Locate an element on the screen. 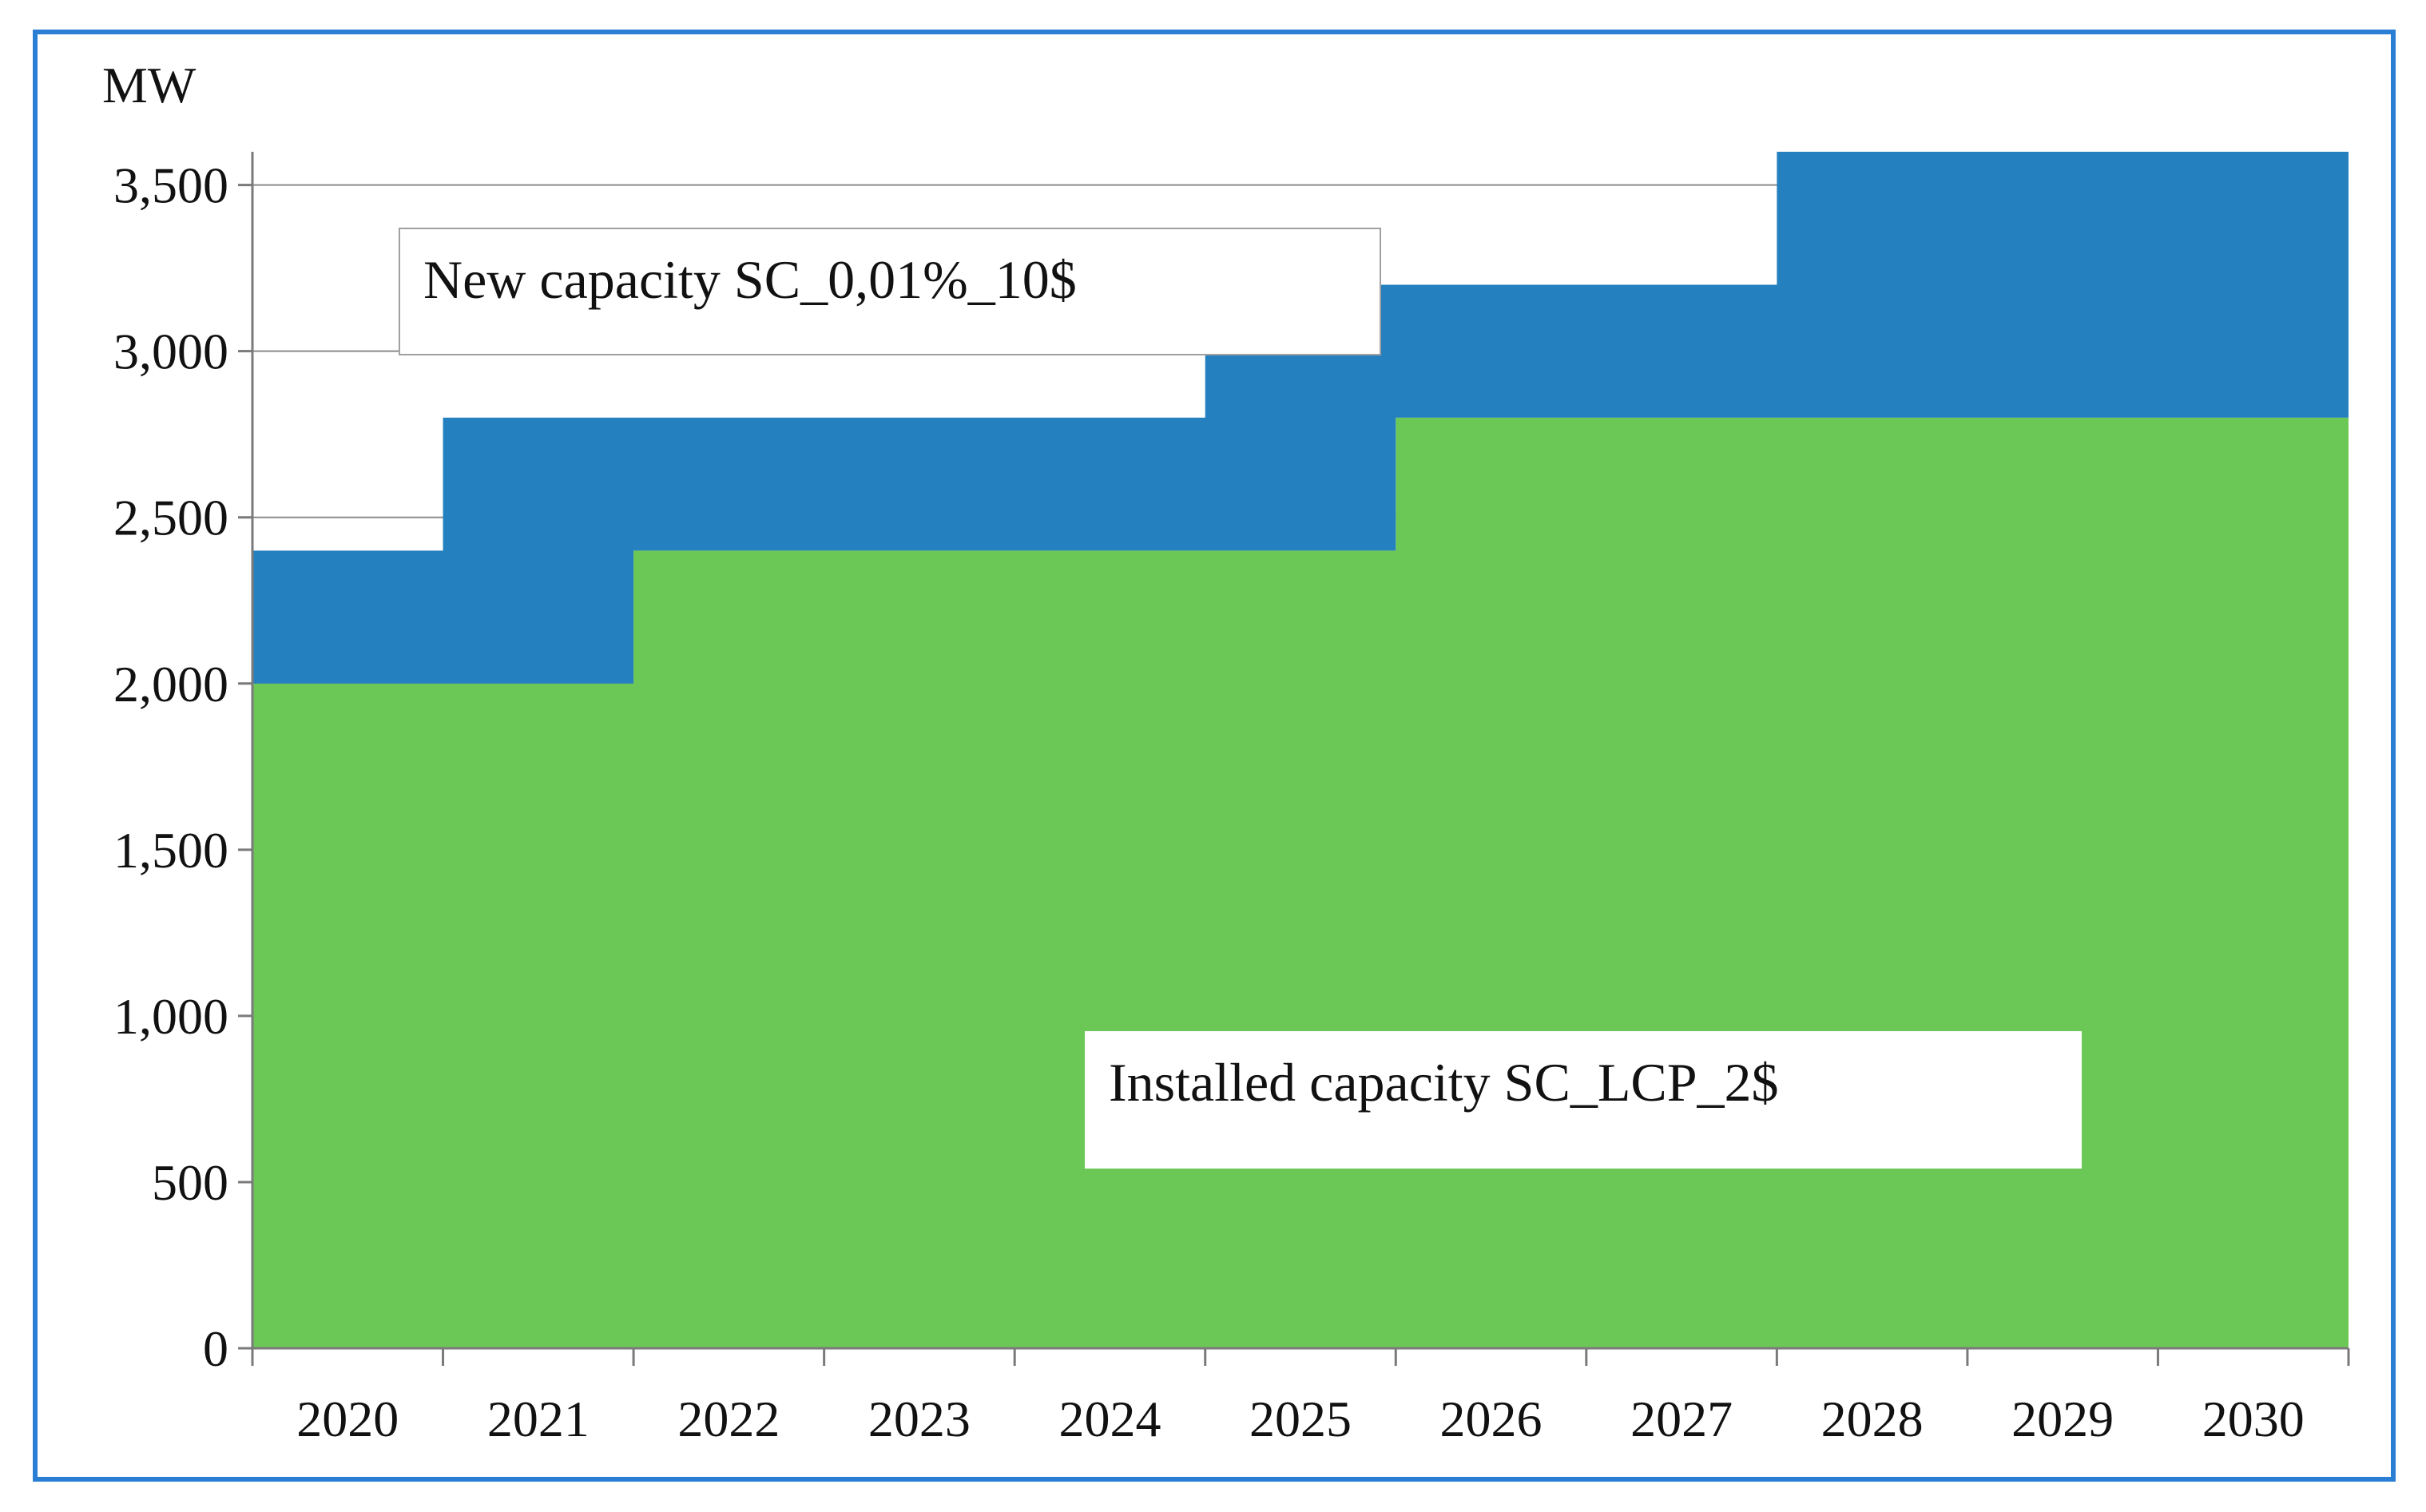  y-tick-label: 2,000 is located at coordinates (170, 684).